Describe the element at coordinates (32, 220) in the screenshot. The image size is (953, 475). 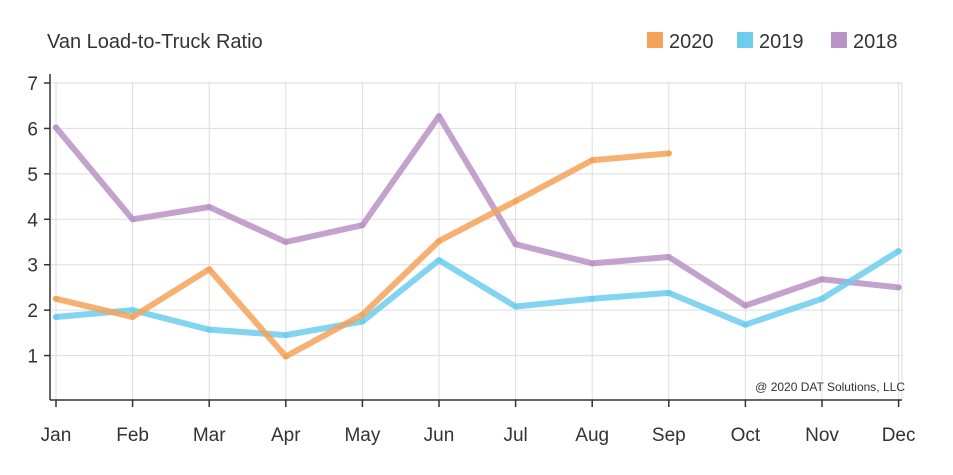
I see `y-tick-label: 4` at that location.